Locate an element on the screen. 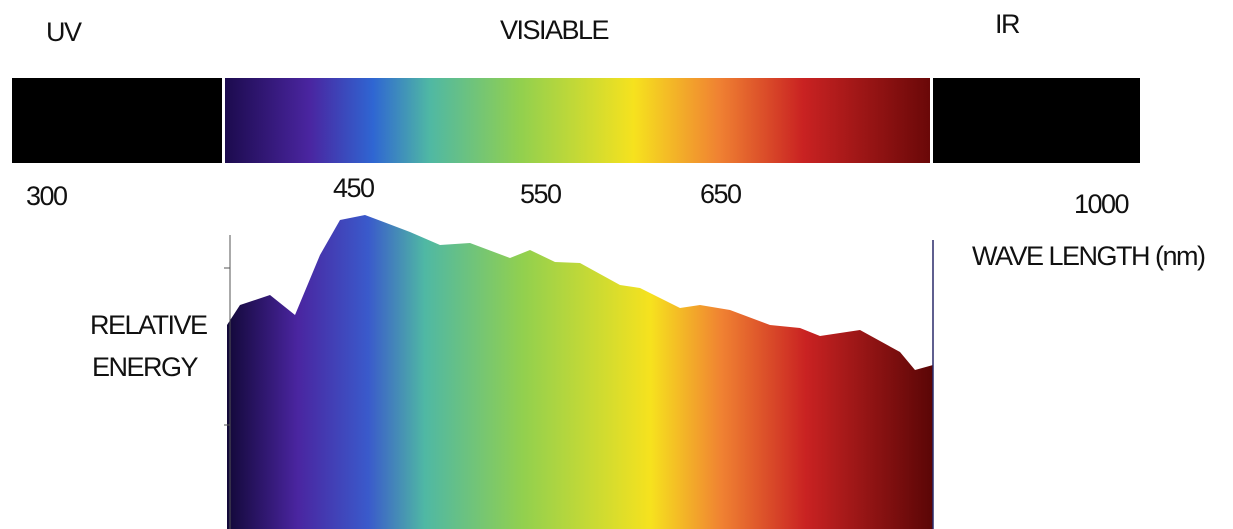  y-axis-label: RELATIVE is located at coordinates (148, 325).